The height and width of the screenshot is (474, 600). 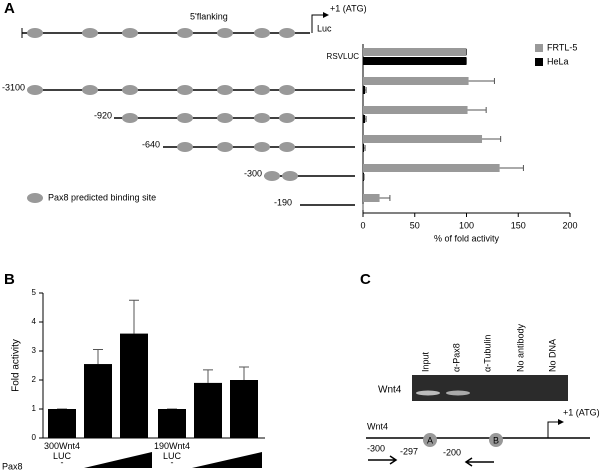 What do you see at coordinates (319, 23) in the screenshot?
I see `start-arrow` at bounding box center [319, 23].